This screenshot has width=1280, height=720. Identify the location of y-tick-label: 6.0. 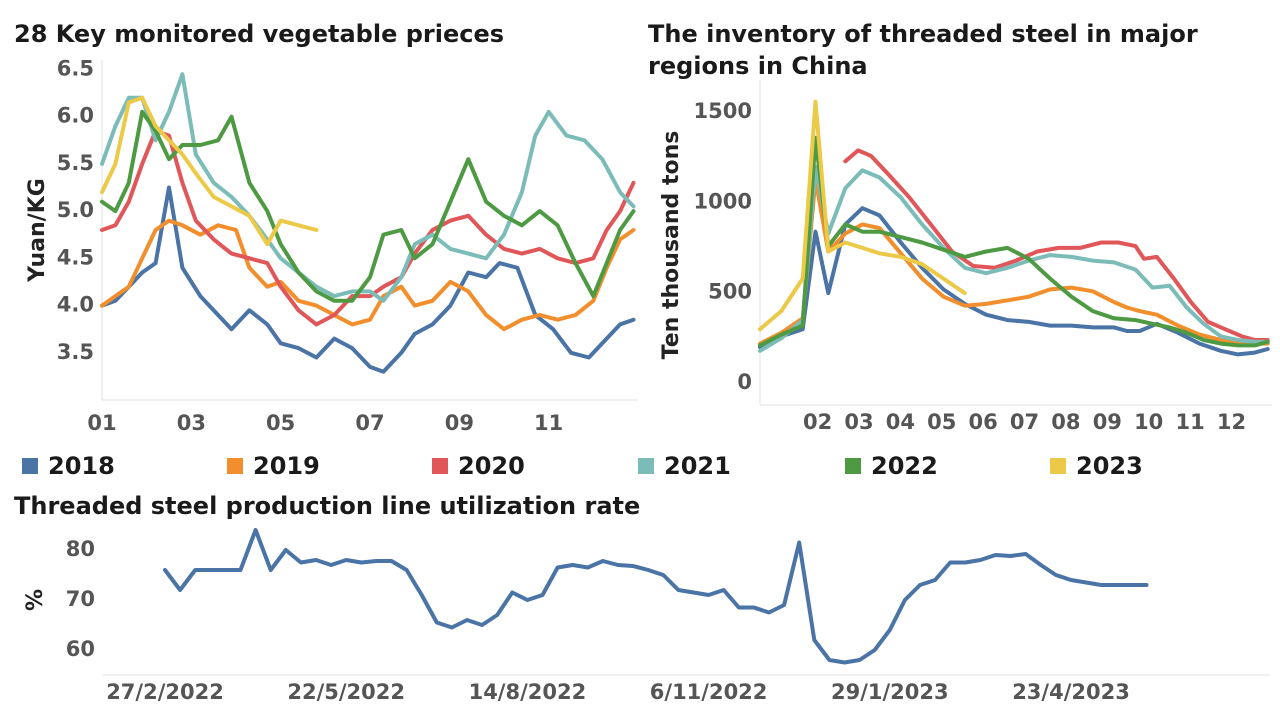
(75, 116).